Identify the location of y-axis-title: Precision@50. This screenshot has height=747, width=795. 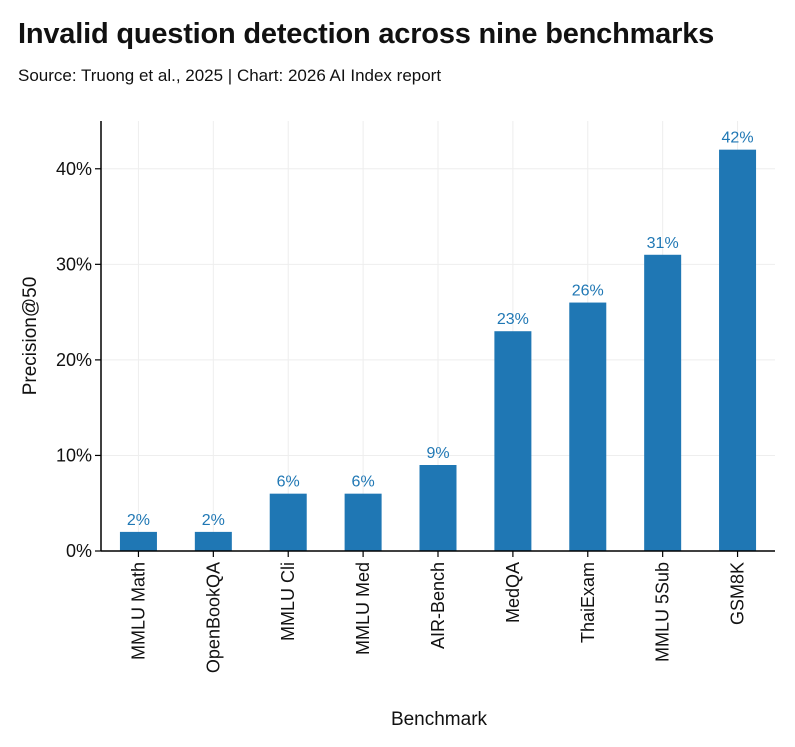
(30, 336).